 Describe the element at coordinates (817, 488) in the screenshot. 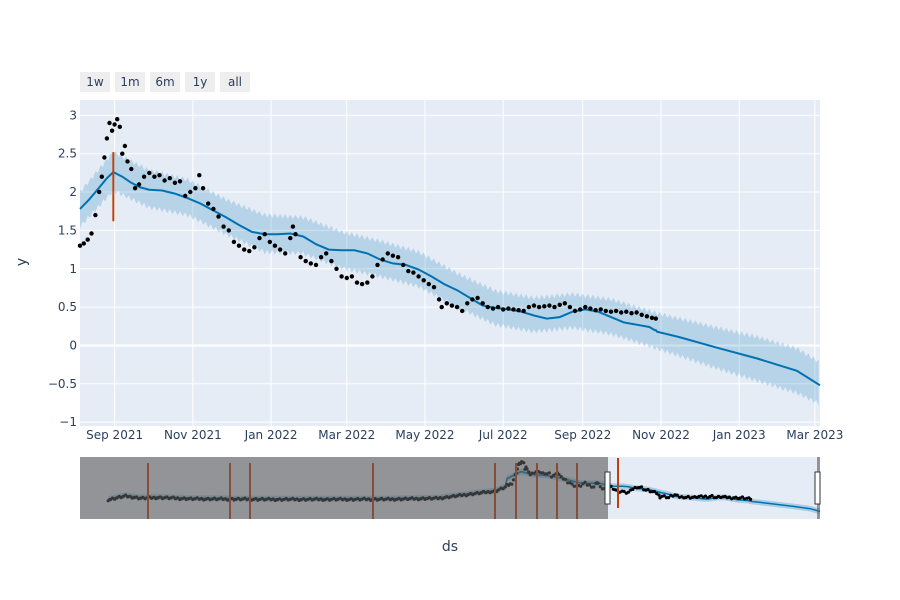

I see `range-slider-right-handle` at that location.